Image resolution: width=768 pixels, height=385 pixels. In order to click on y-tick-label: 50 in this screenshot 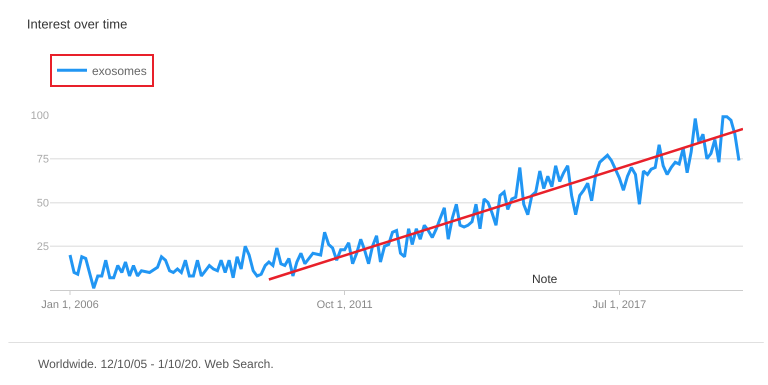, I will do `click(42, 203)`.